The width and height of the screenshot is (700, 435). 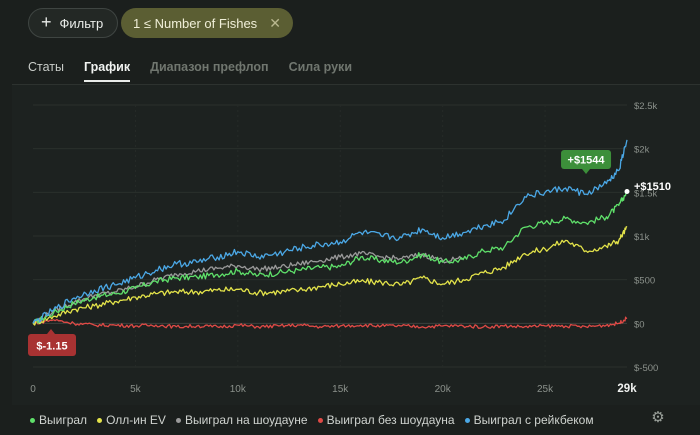 I want to click on filter-label: Фильтр, so click(x=81, y=23).